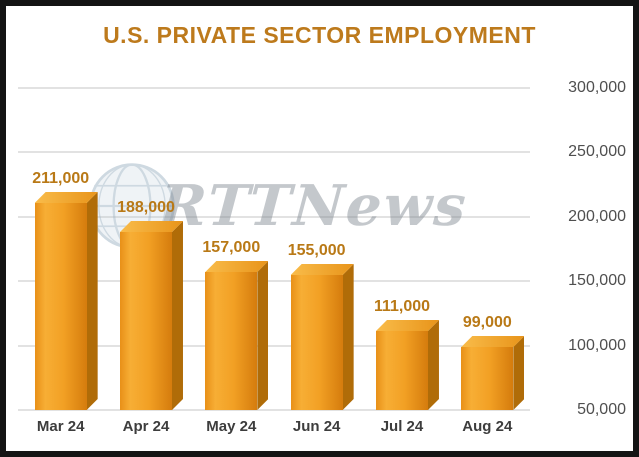 The height and width of the screenshot is (457, 639). What do you see at coordinates (401, 249) in the screenshot?
I see `bar-group: 111,000` at bounding box center [401, 249].